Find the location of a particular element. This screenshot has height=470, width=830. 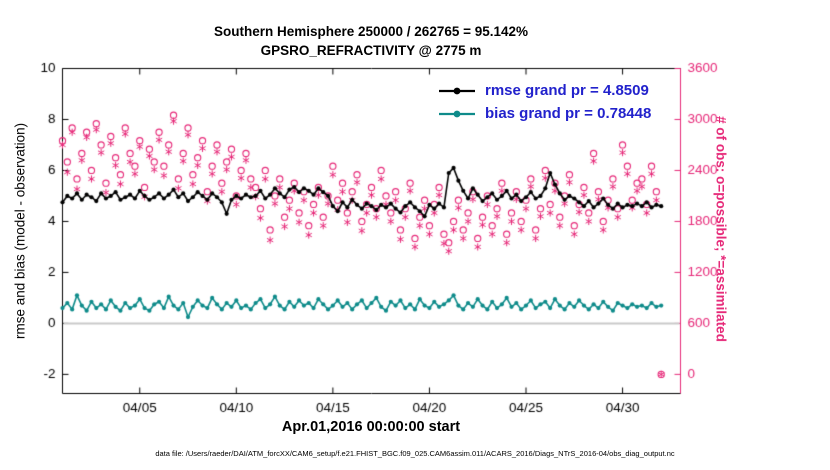

legend-rmse-line-marker-icon is located at coordinates (457, 90).